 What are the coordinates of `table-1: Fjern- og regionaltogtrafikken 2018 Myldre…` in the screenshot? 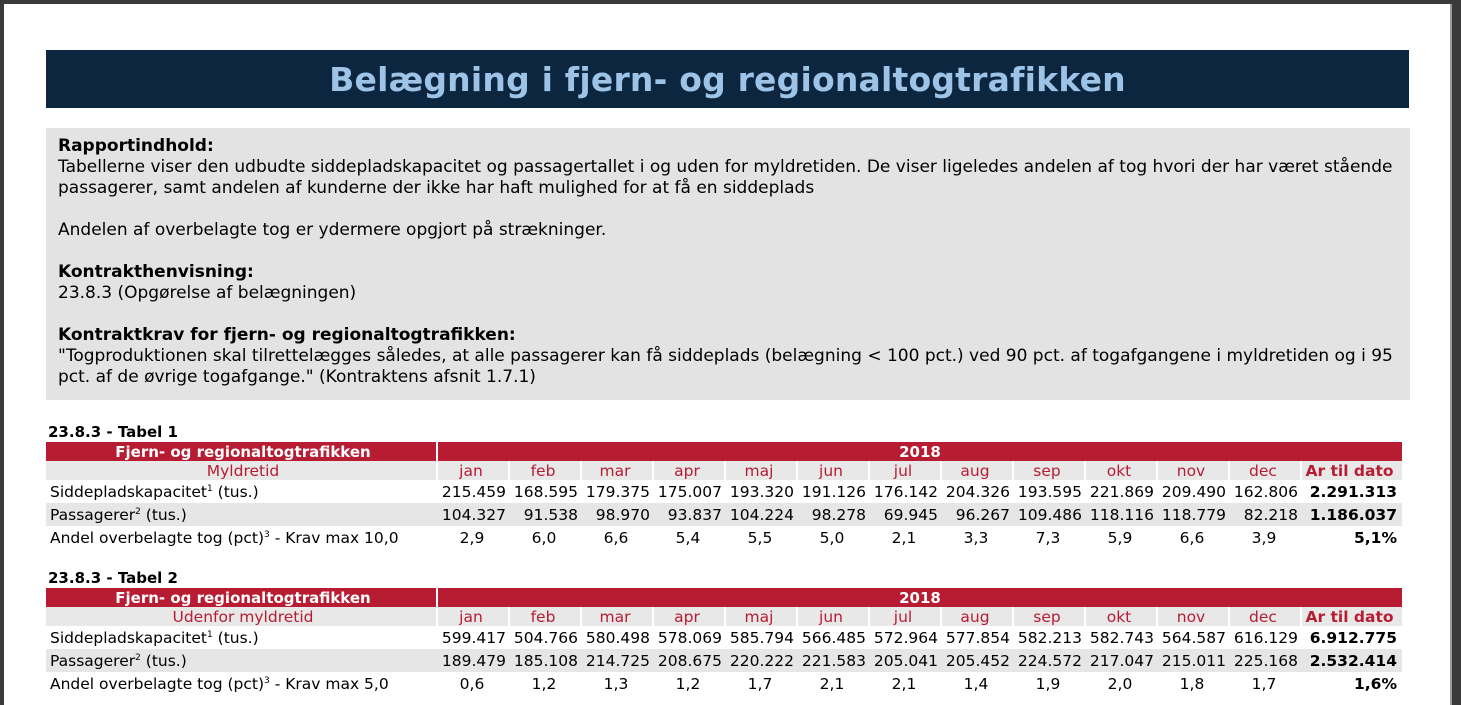 It's located at (724, 495).